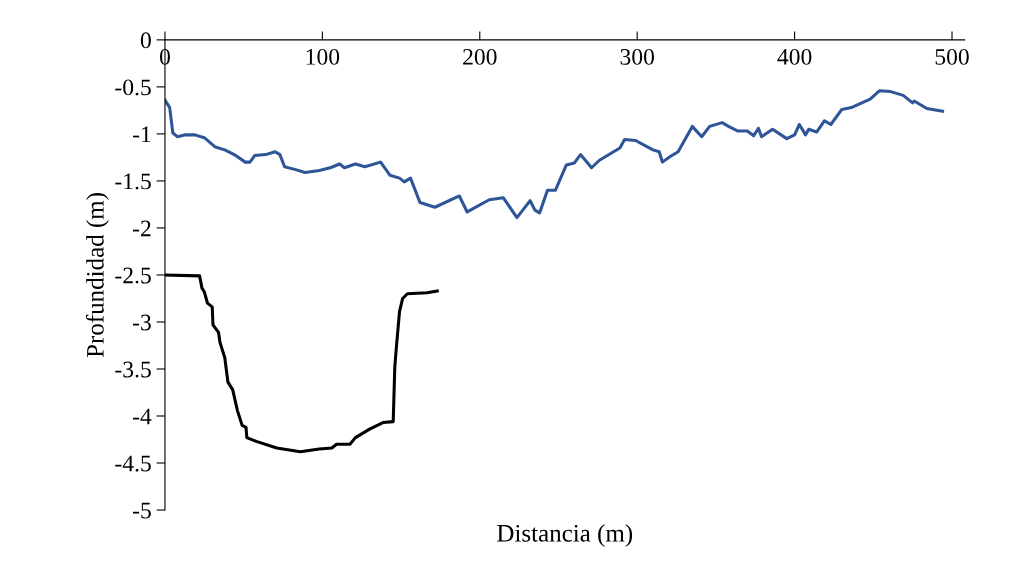  I want to click on x-axis-title: Distancia (m), so click(565, 535).